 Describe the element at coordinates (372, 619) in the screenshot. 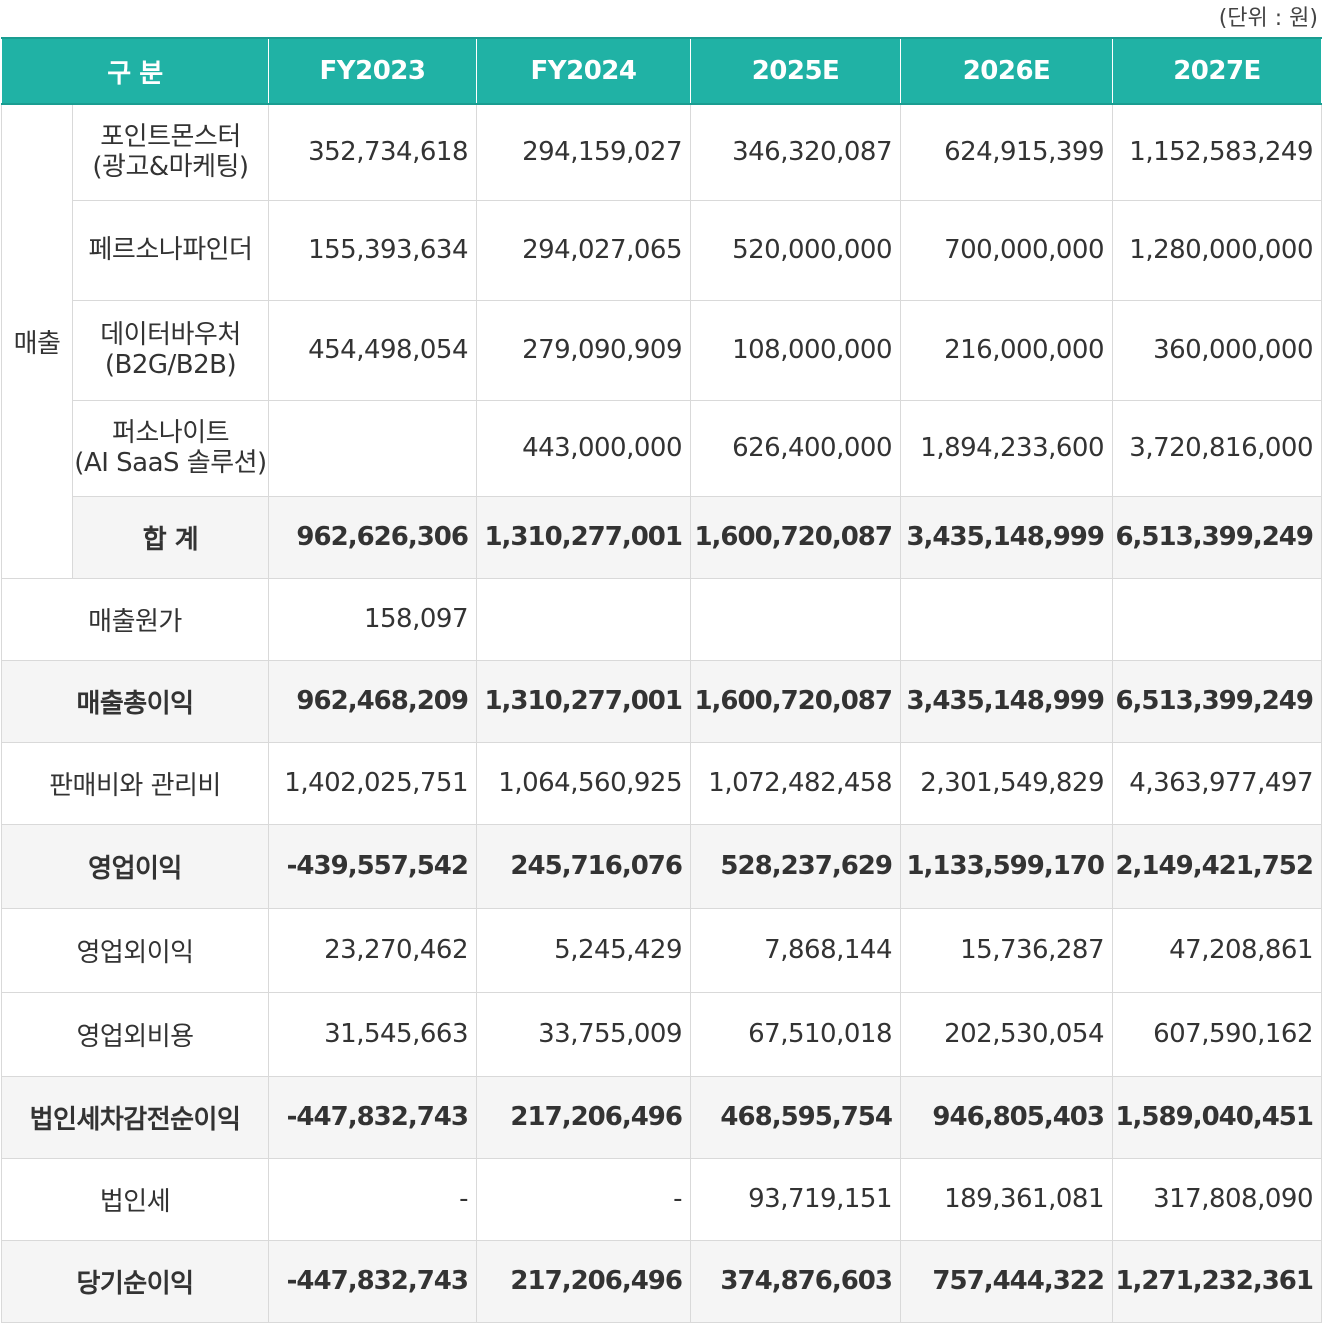

I see `value-cell: 158,097` at that location.